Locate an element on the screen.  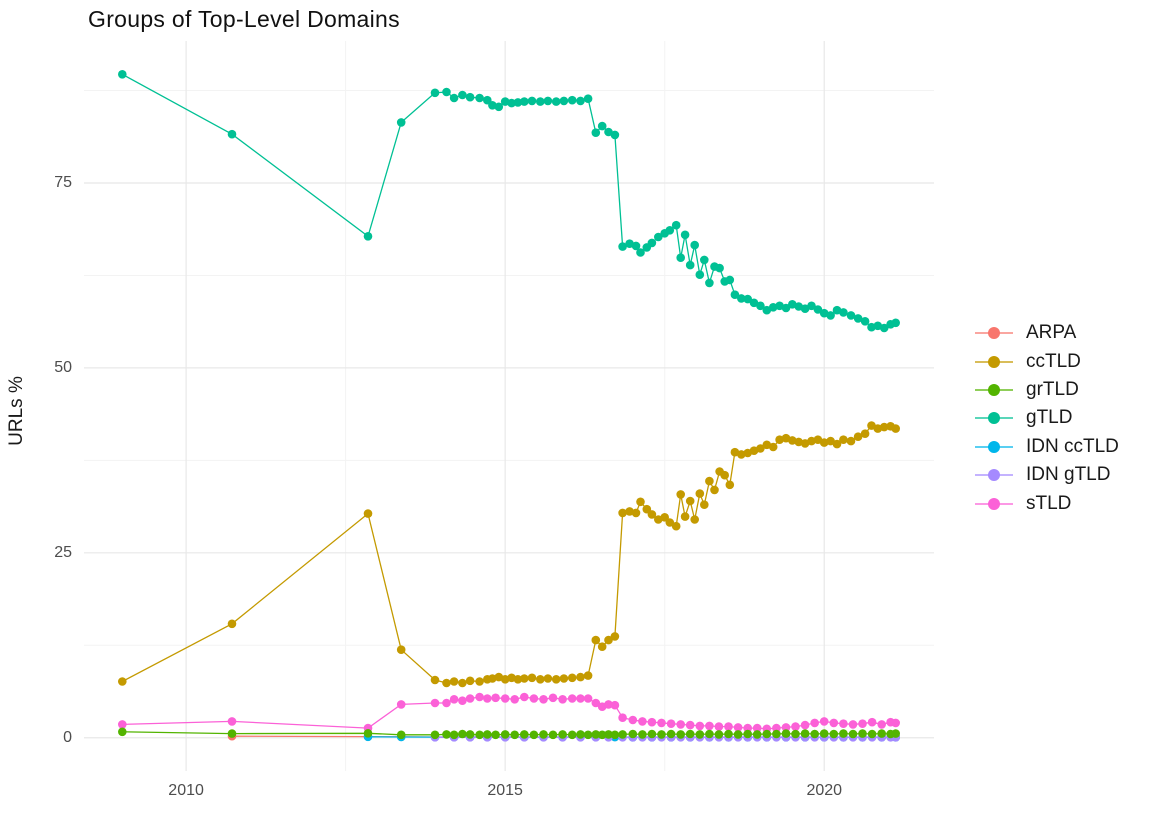
x-tick-label: 2010 is located at coordinates (186, 790).